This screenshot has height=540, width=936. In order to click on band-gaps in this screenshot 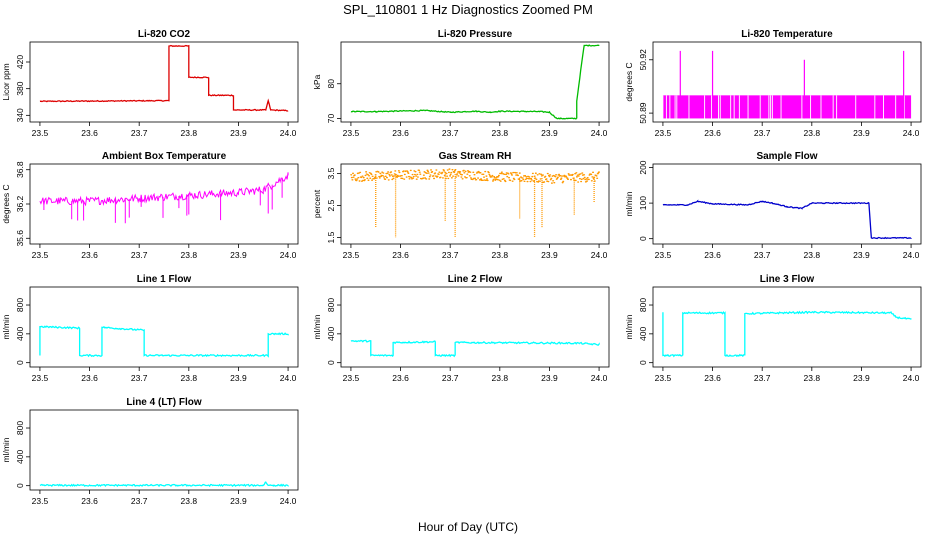, I will do `click(783, 107)`.